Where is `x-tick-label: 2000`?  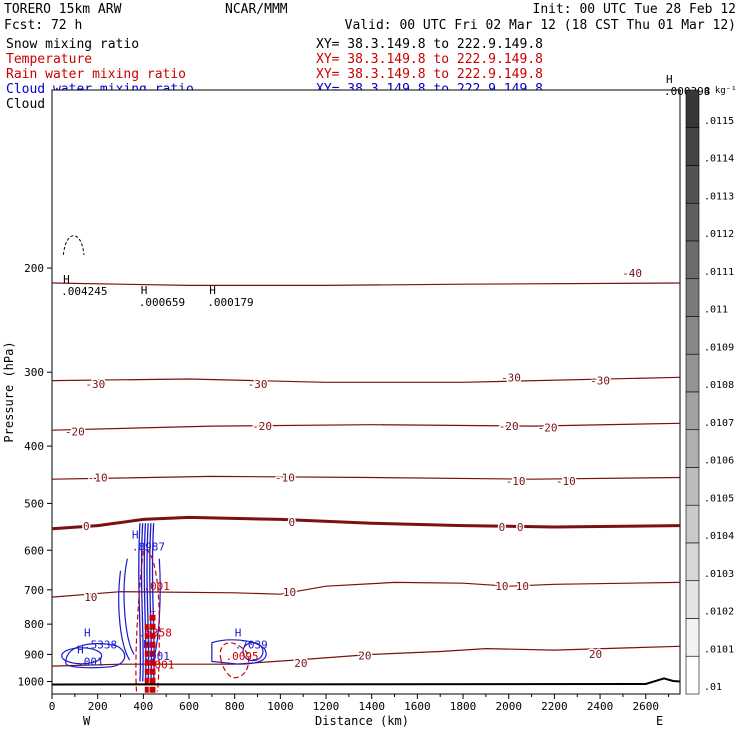
x-tick-label: 2000 is located at coordinates (508, 706).